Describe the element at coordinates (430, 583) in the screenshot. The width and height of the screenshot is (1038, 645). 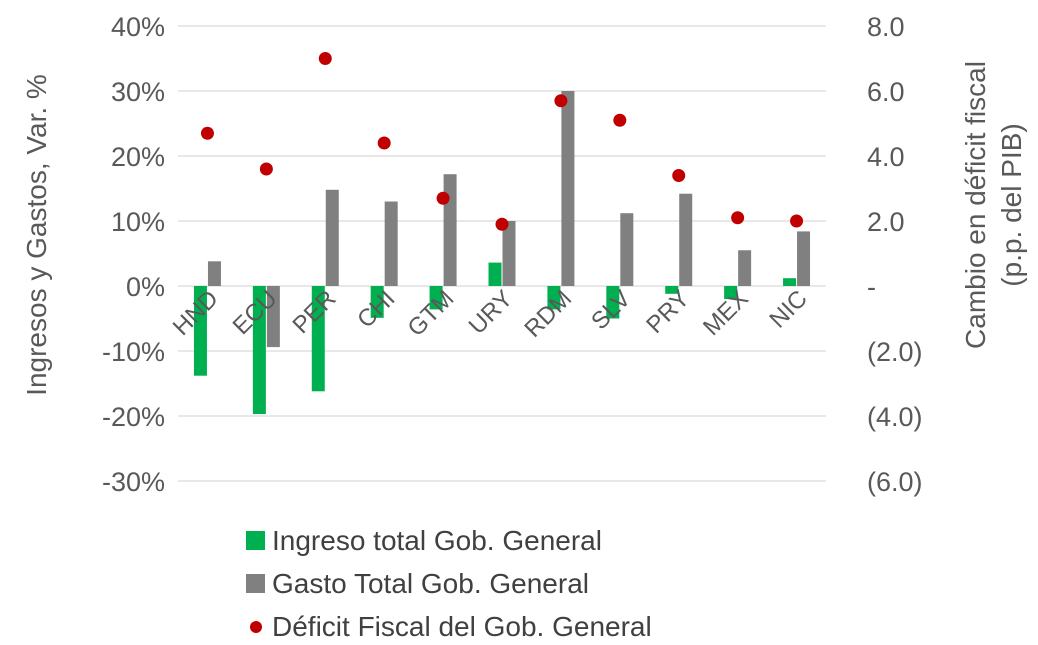
I see `legend-label-gasto: Gasto Total Gob. General` at that location.